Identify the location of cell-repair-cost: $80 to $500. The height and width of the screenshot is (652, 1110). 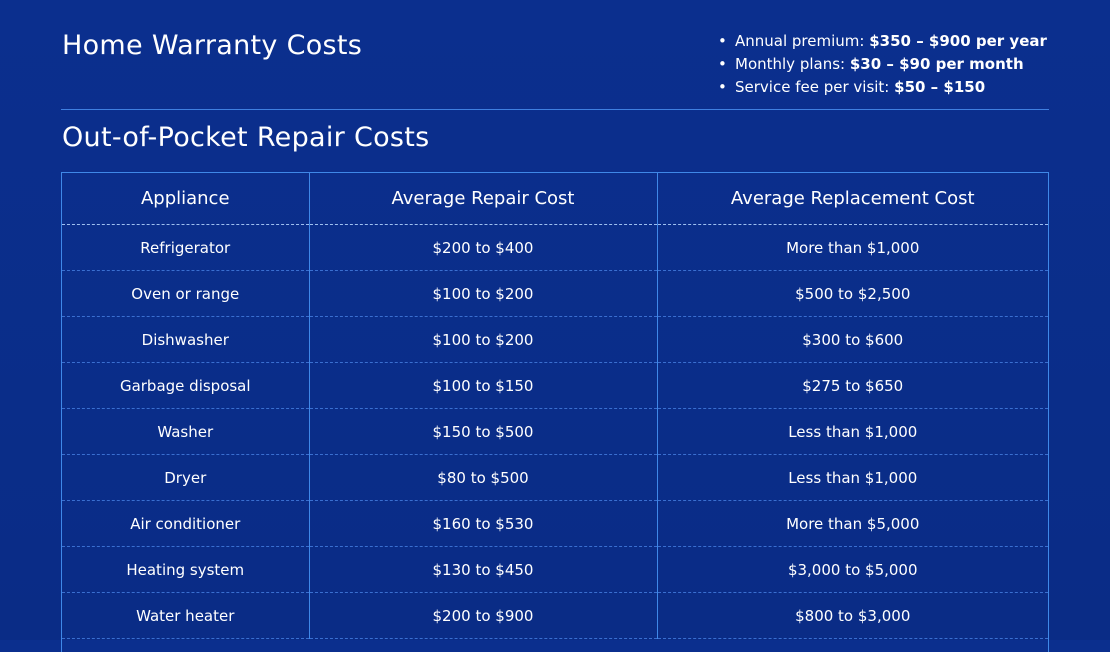
(482, 477).